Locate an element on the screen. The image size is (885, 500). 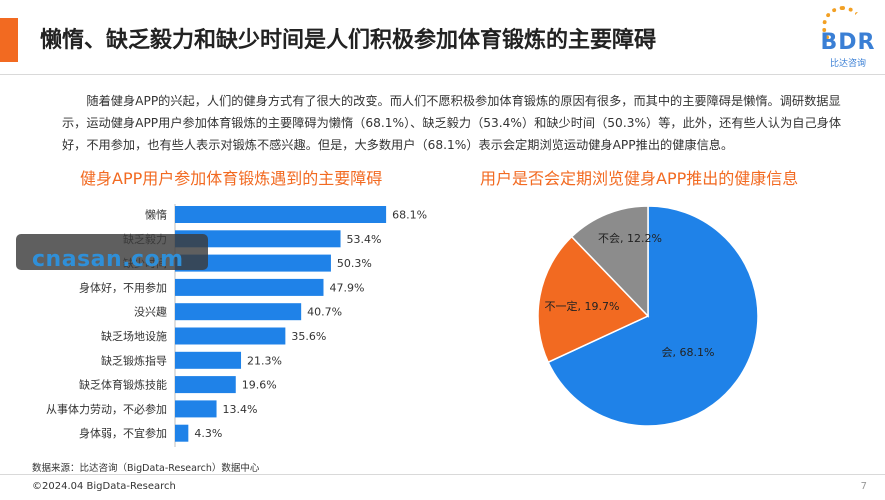
pie-slice-label: 会, 68.1% is located at coordinates (688, 352).